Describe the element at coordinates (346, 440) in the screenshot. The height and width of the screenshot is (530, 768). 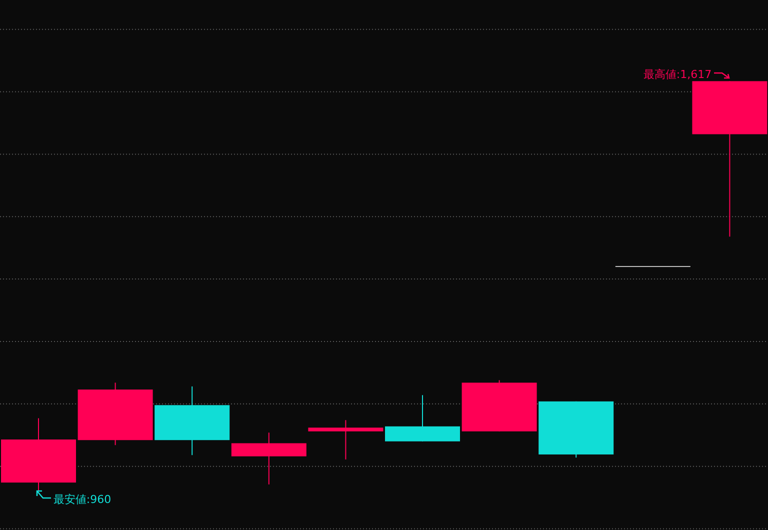
I see `candlestick` at that location.